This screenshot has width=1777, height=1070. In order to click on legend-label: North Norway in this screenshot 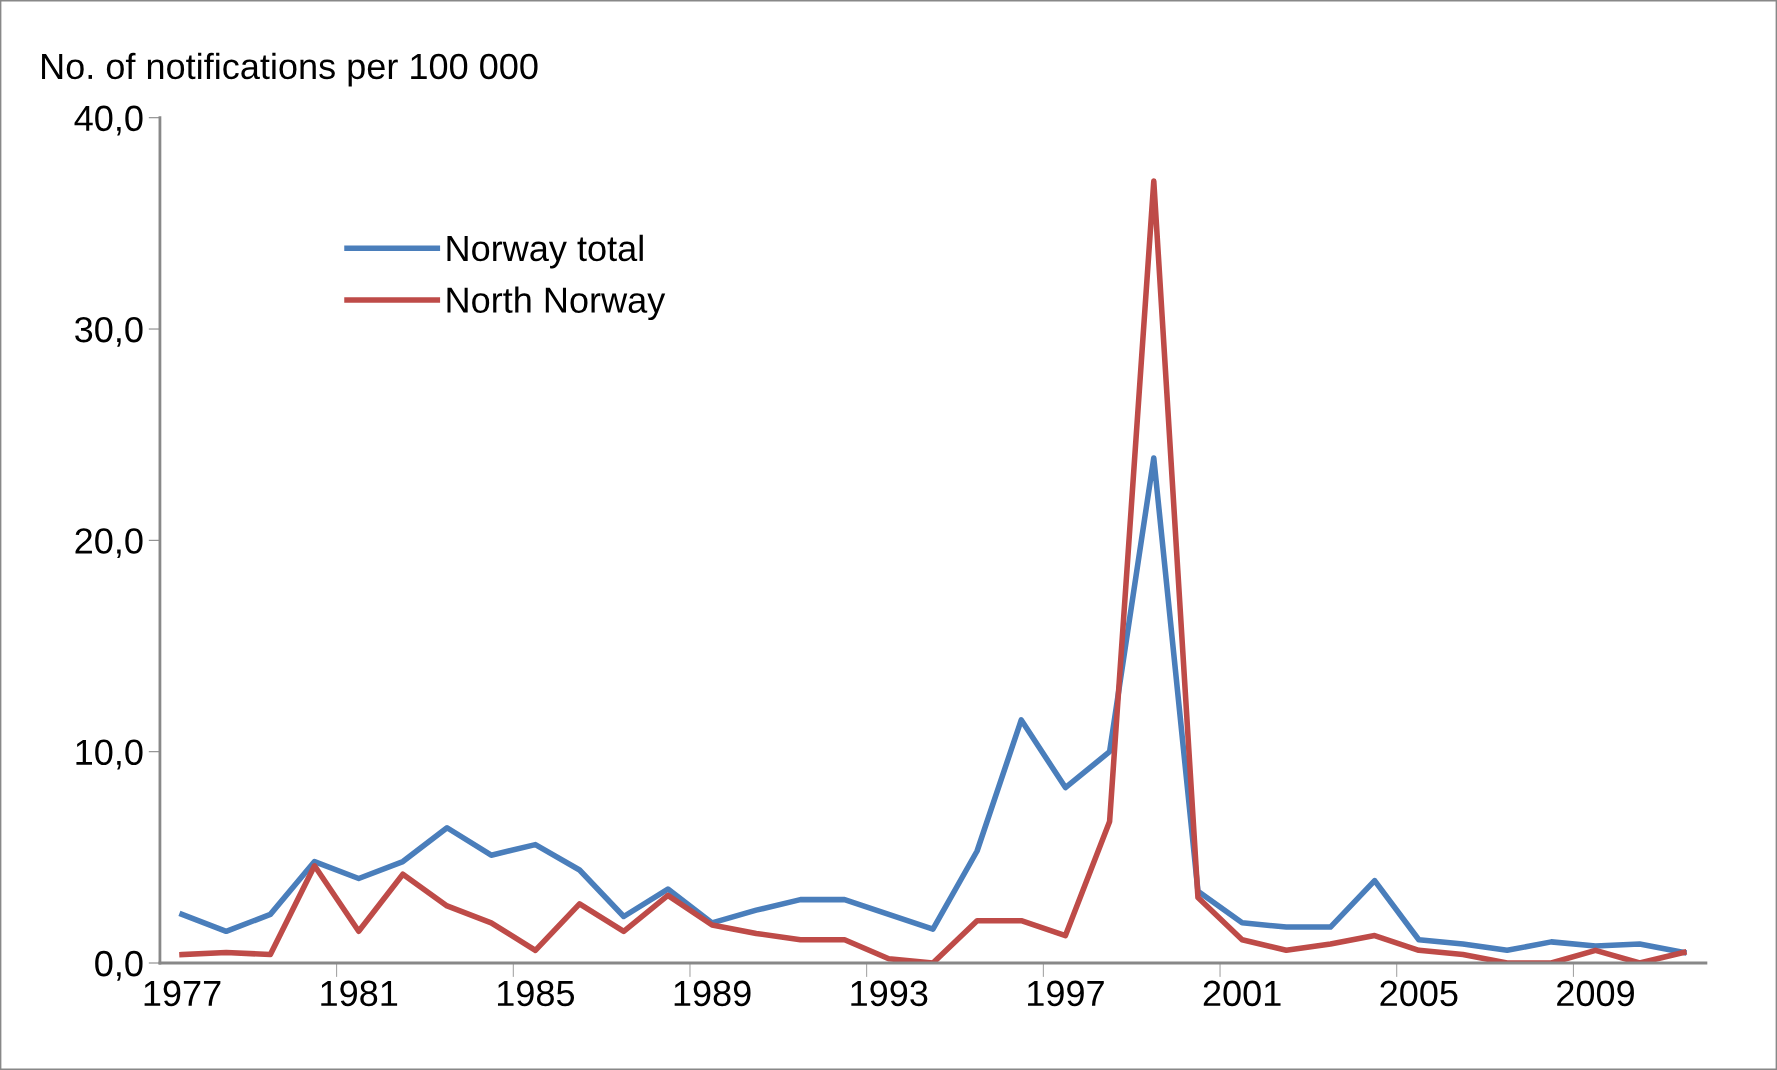, I will do `click(556, 303)`.